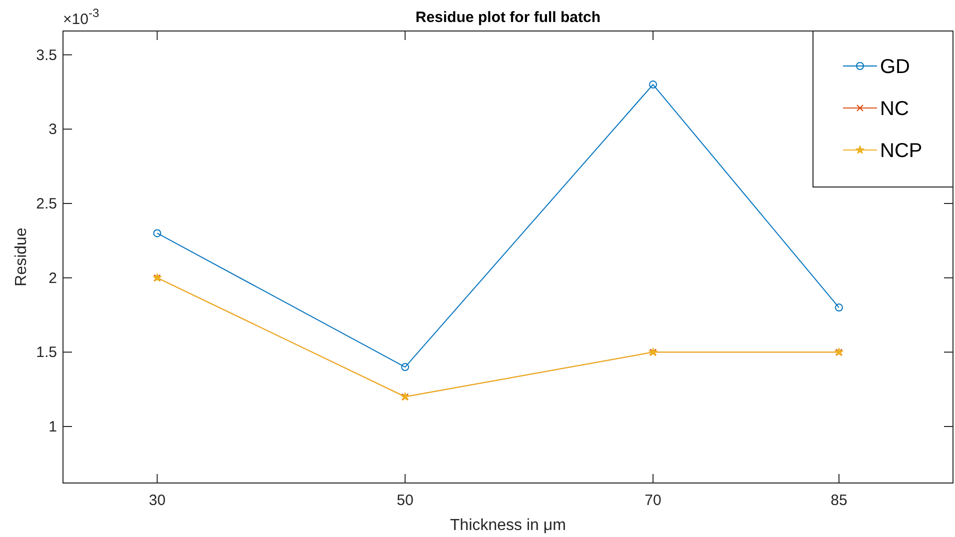  I want to click on text: ×10$^{-3}$, so click(81, 17).